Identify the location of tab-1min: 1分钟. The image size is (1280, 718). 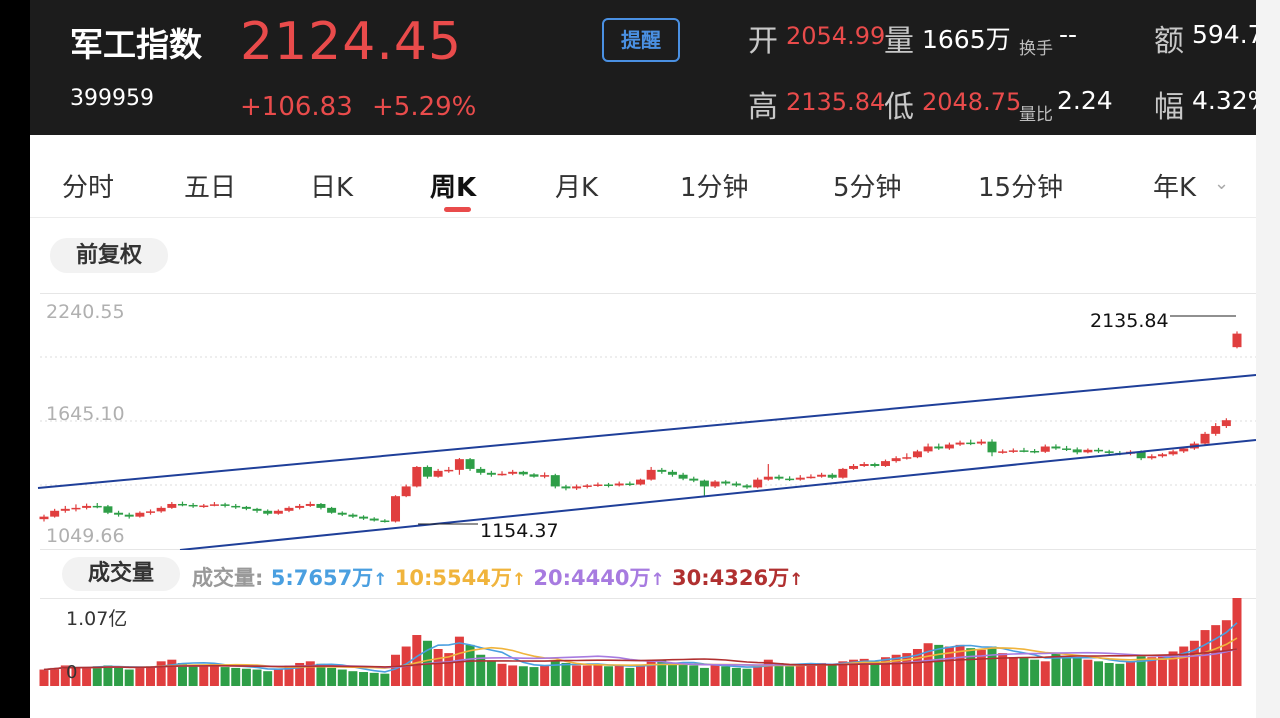
(714, 188).